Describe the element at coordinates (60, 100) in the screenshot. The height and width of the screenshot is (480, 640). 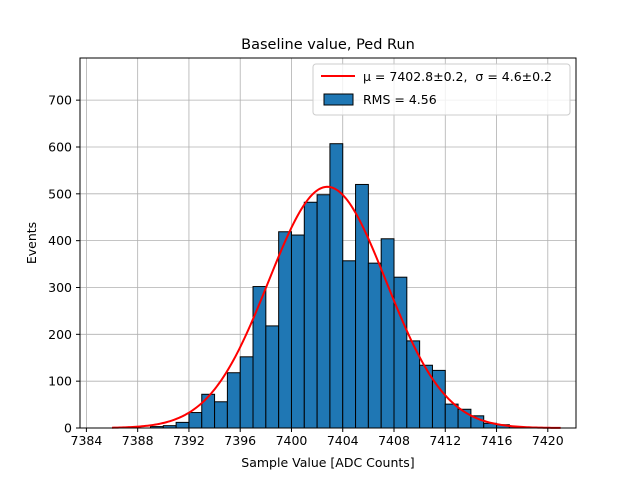
I see `y-tick-label: 700` at that location.